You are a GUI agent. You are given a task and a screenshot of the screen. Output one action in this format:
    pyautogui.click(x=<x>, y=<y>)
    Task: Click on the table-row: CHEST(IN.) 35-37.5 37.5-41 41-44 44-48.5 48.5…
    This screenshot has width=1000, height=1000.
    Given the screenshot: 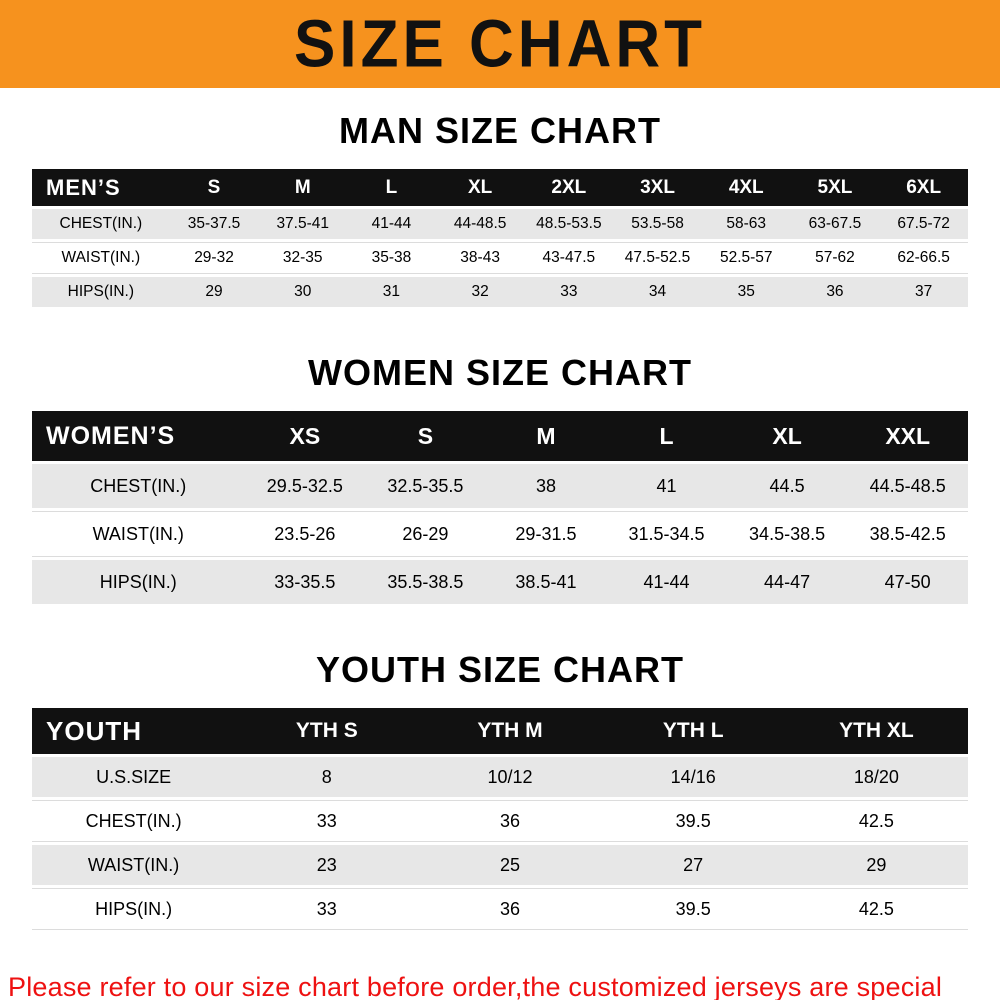 What is the action you would take?
    pyautogui.click(x=500, y=224)
    